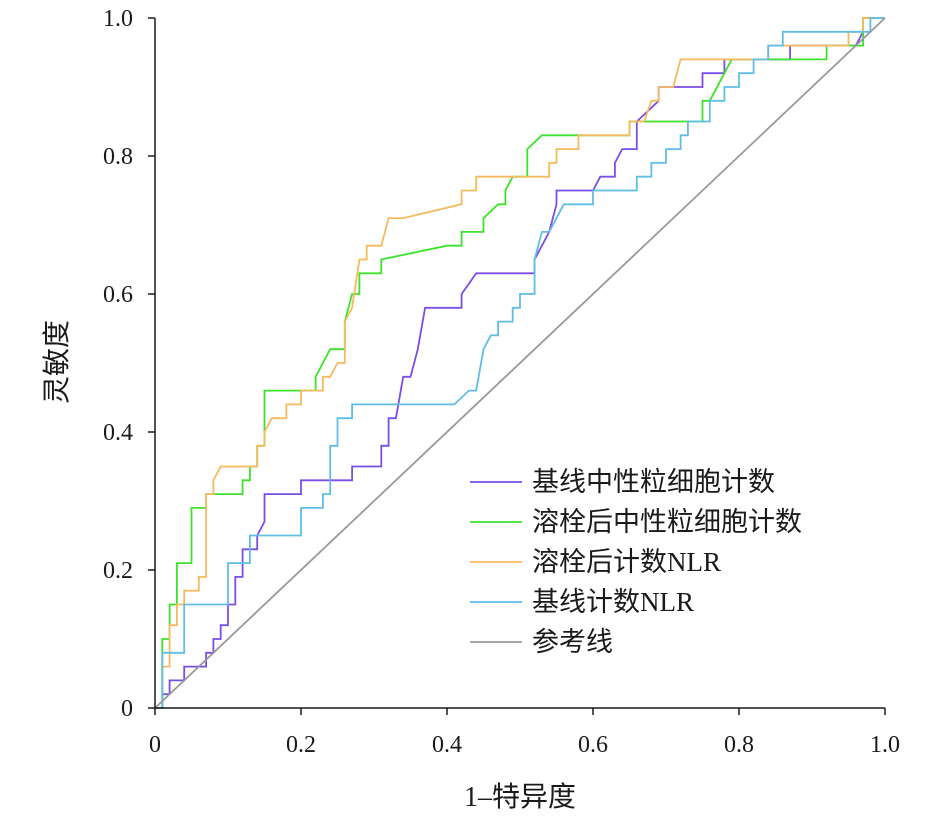  Describe the element at coordinates (739, 745) in the screenshot. I see `x-tick-label: 0.8` at that location.